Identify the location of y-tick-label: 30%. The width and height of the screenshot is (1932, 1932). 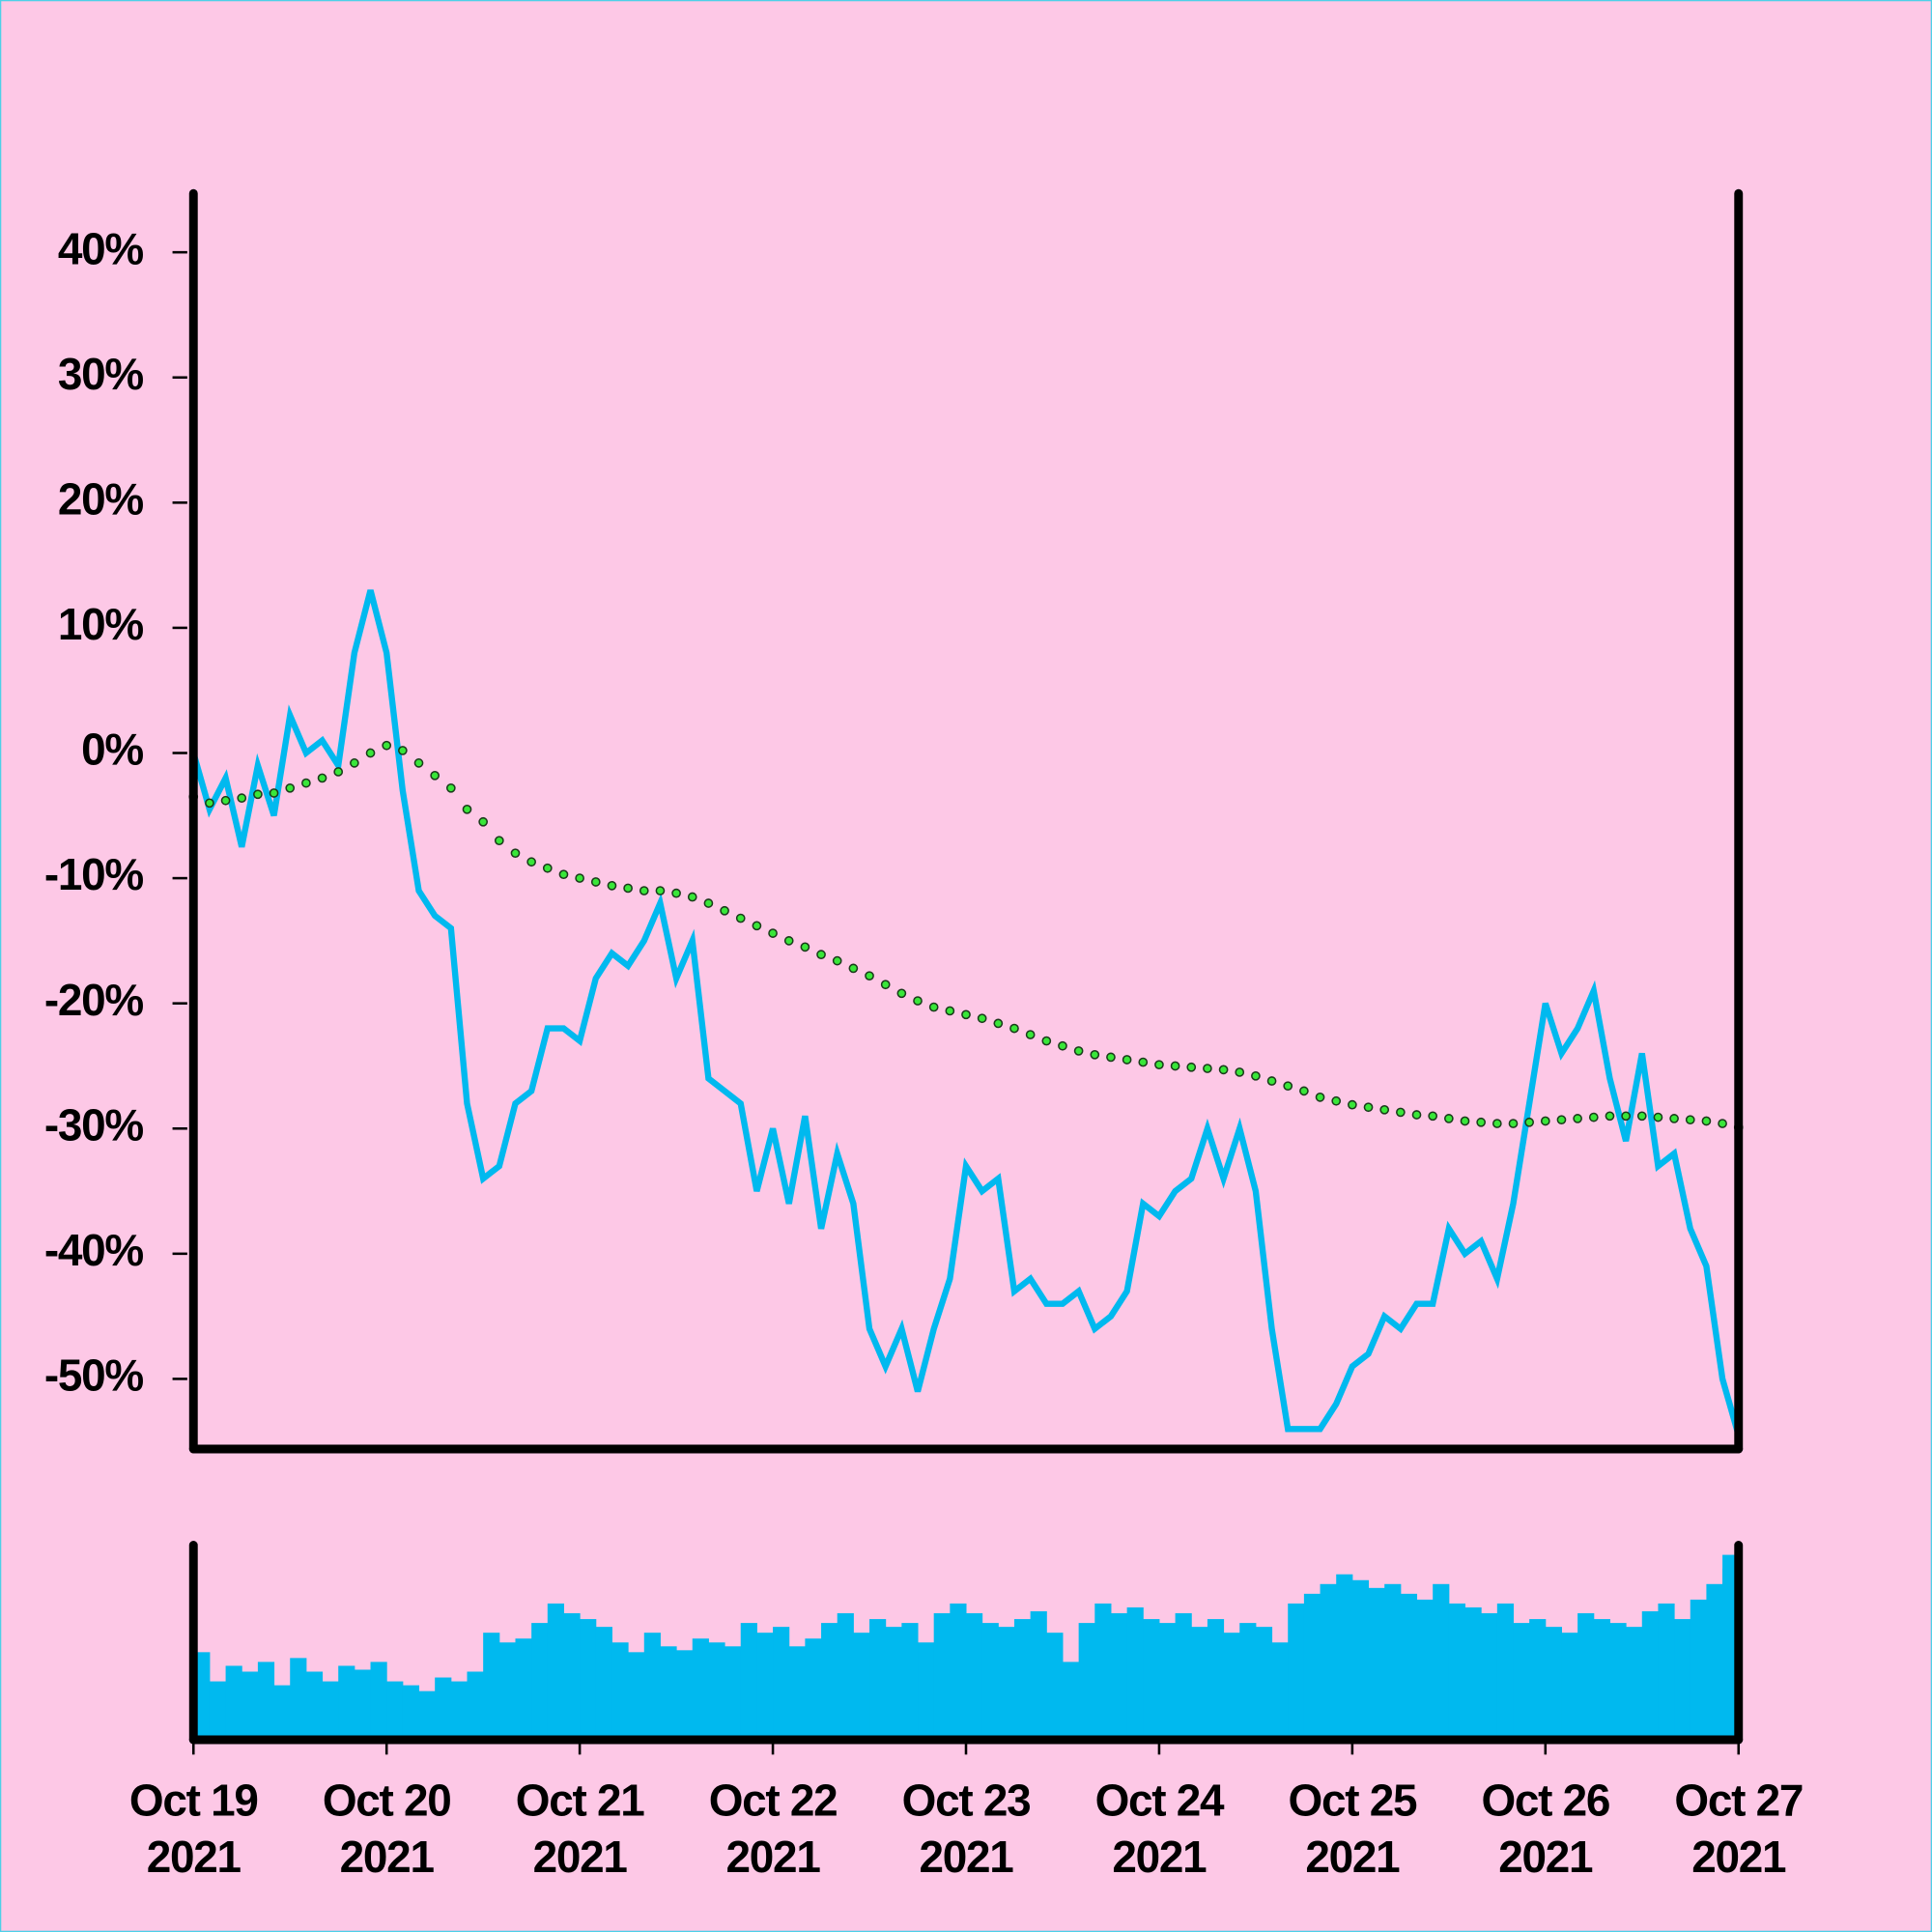
(101, 374).